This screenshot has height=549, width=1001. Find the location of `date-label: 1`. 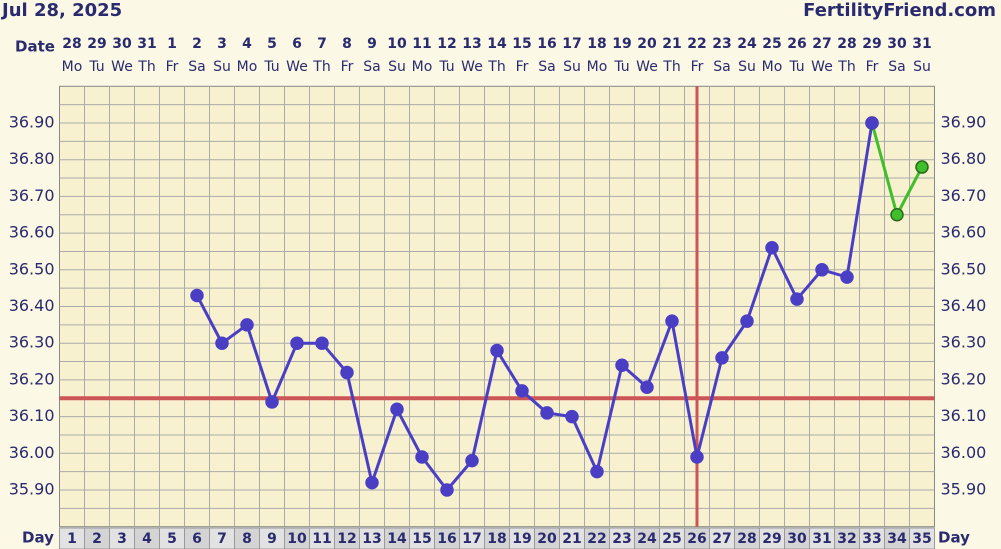

date-label: 1 is located at coordinates (172, 44).